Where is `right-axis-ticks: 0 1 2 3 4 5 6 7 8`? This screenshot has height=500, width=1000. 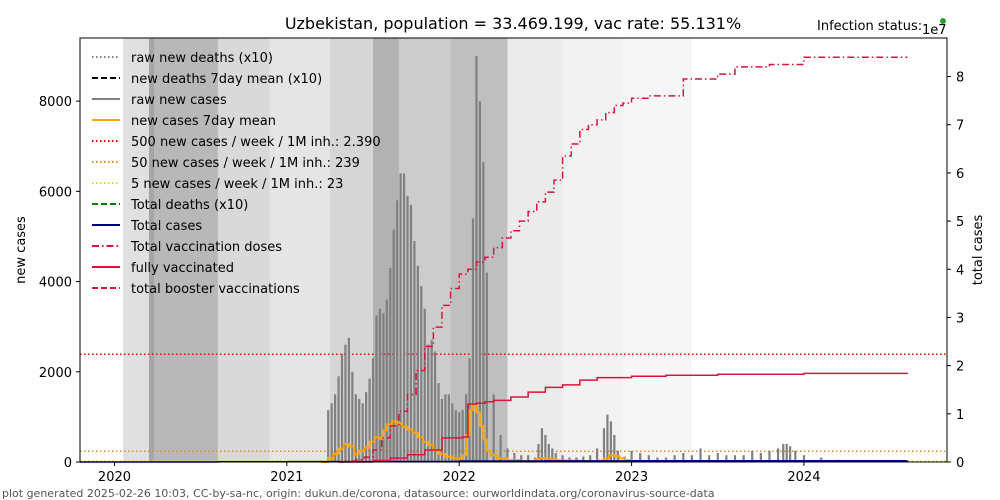 right-axis-ticks: 0 1 2 3 4 5 6 7 8 is located at coordinates (955, 271).